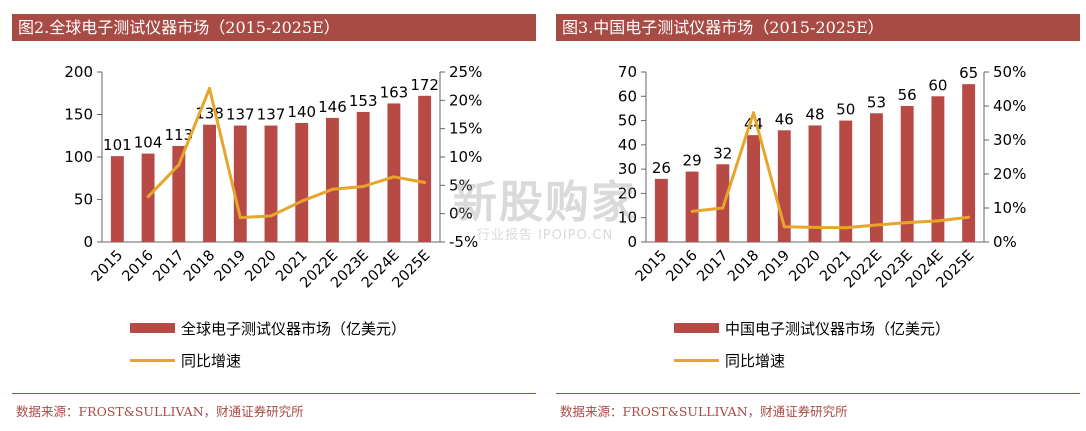 The image size is (1086, 431). Describe the element at coordinates (211, 360) in the screenshot. I see `legend-label: 同比增速` at that location.